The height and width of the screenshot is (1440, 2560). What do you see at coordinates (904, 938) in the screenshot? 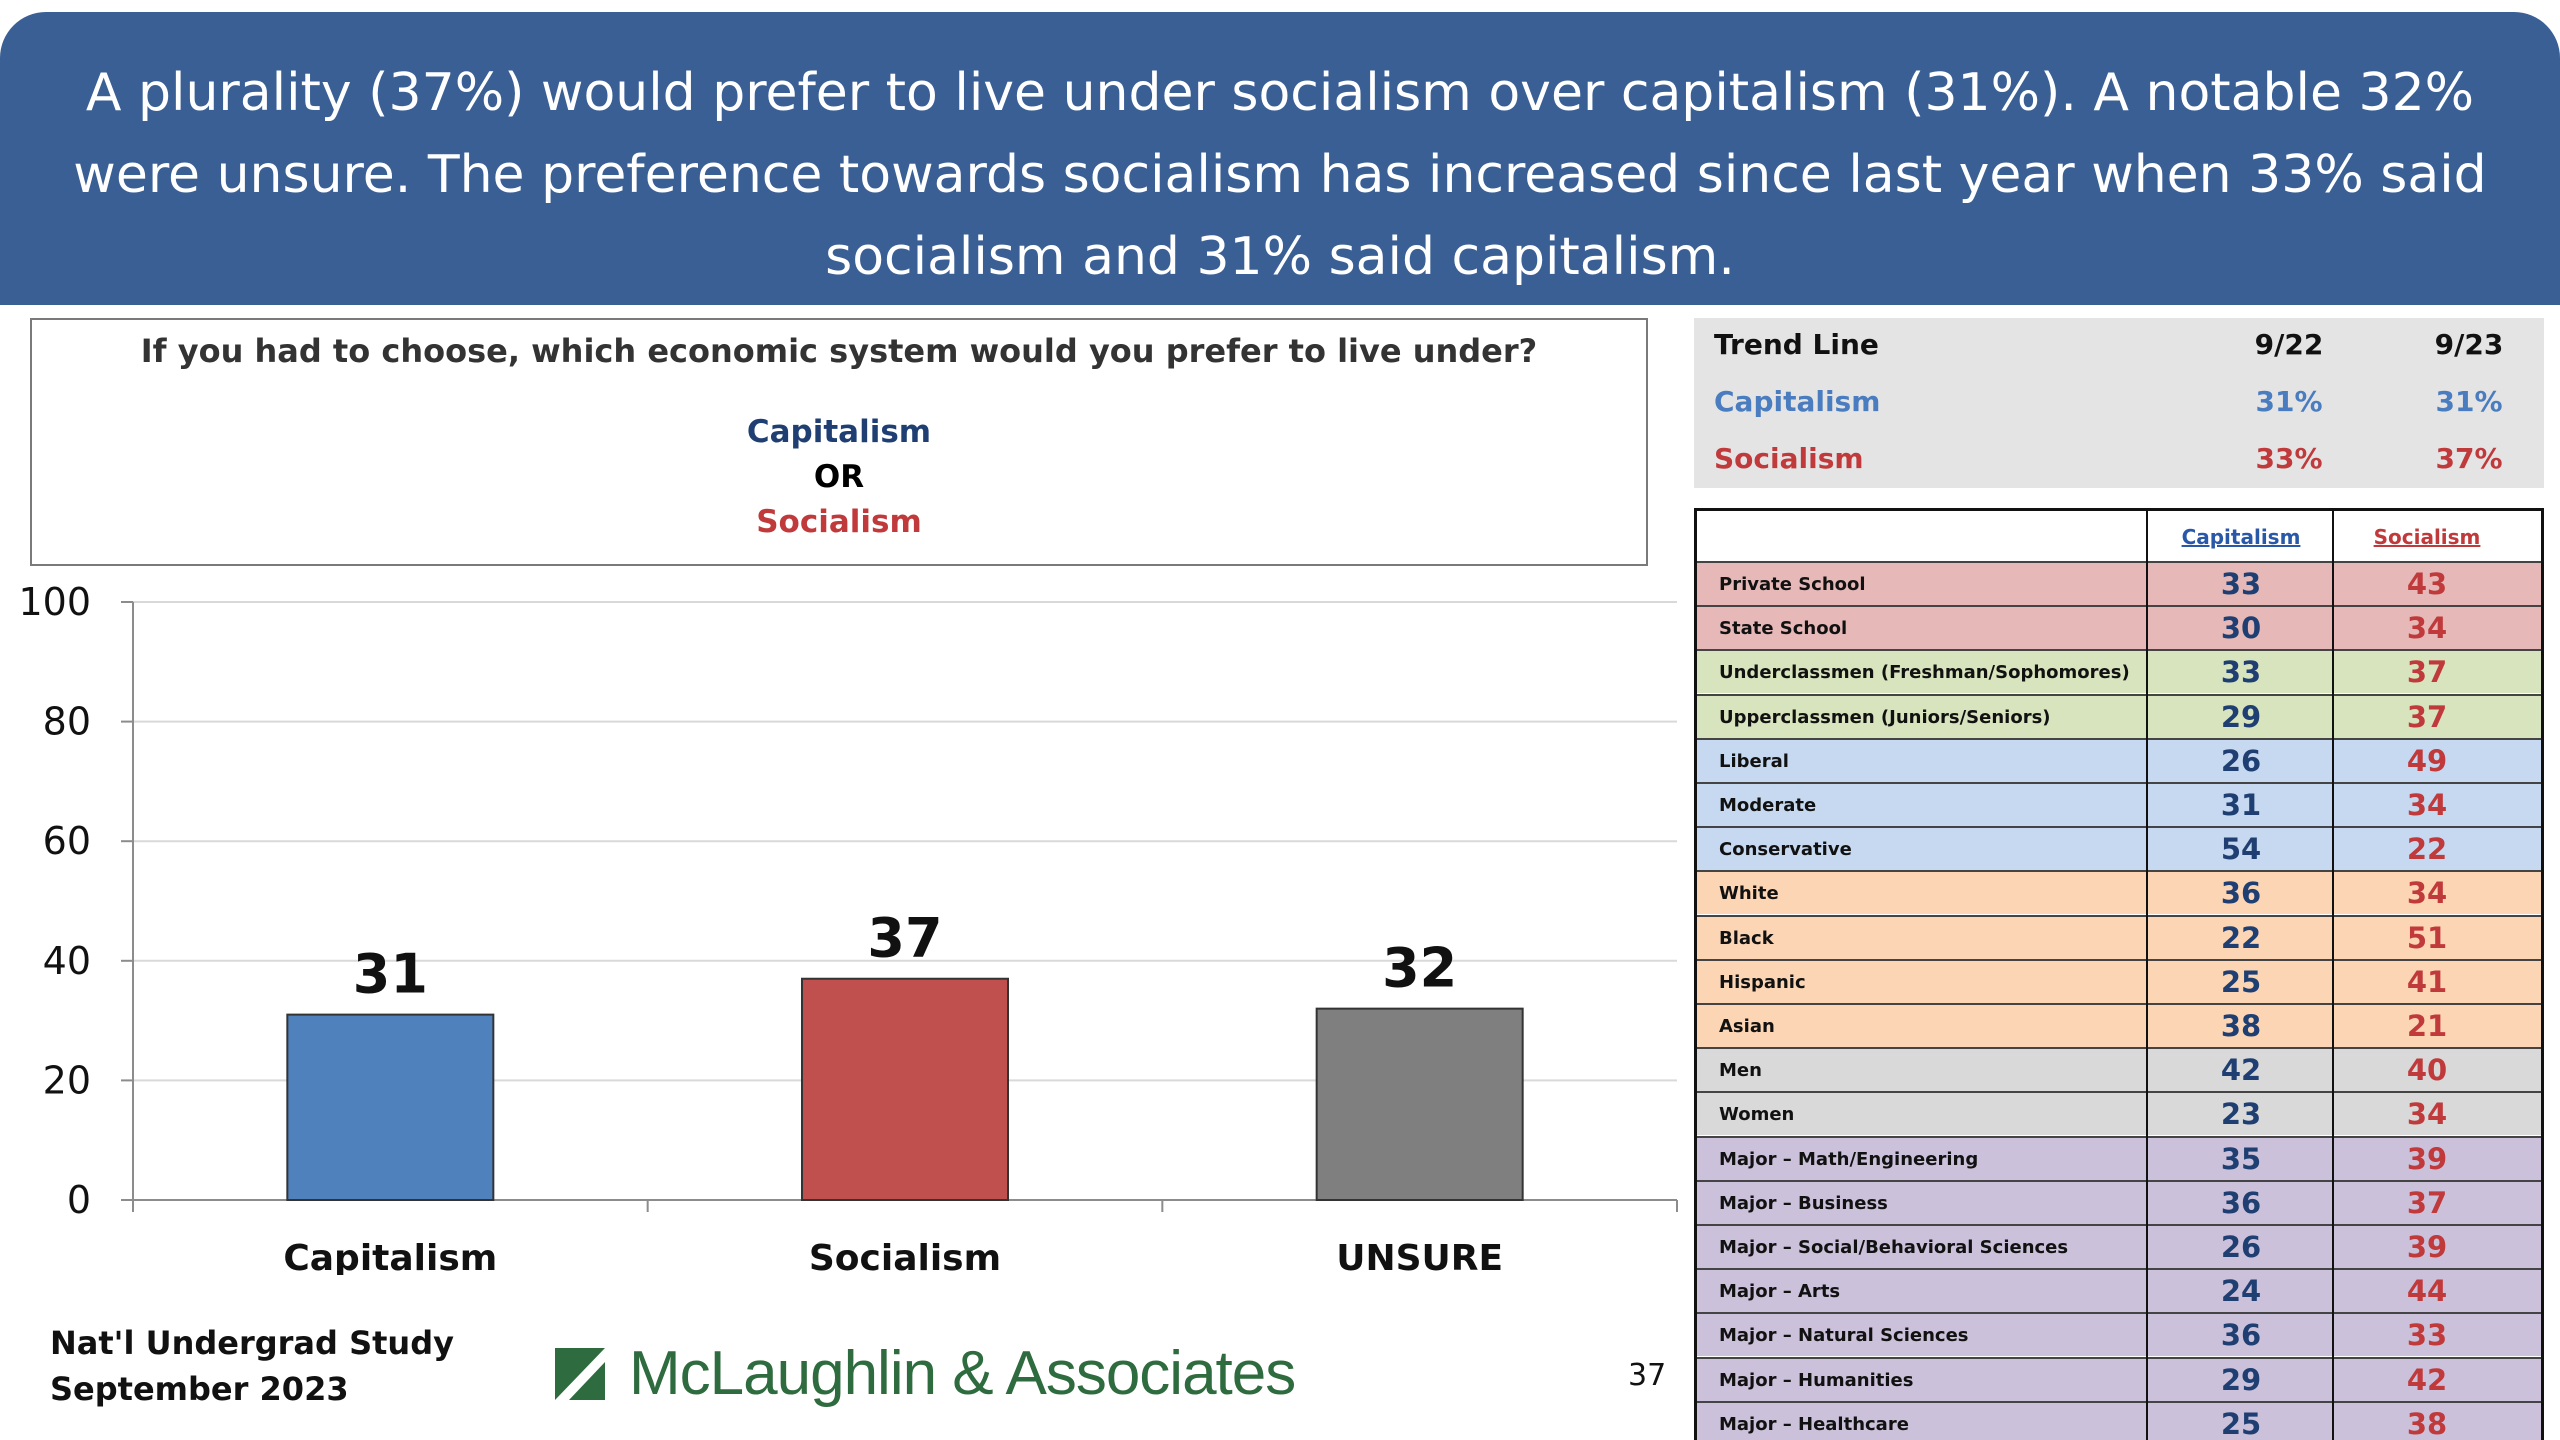
I see `bar-value-label: 37` at bounding box center [904, 938].